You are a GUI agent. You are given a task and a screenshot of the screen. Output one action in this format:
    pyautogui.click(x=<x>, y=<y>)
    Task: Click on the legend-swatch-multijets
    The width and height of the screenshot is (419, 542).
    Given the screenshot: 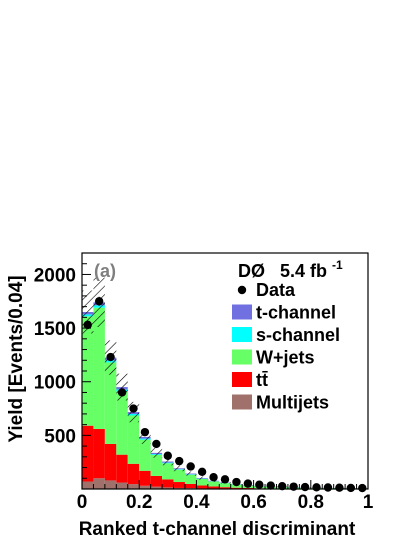 What is the action you would take?
    pyautogui.click(x=242, y=402)
    